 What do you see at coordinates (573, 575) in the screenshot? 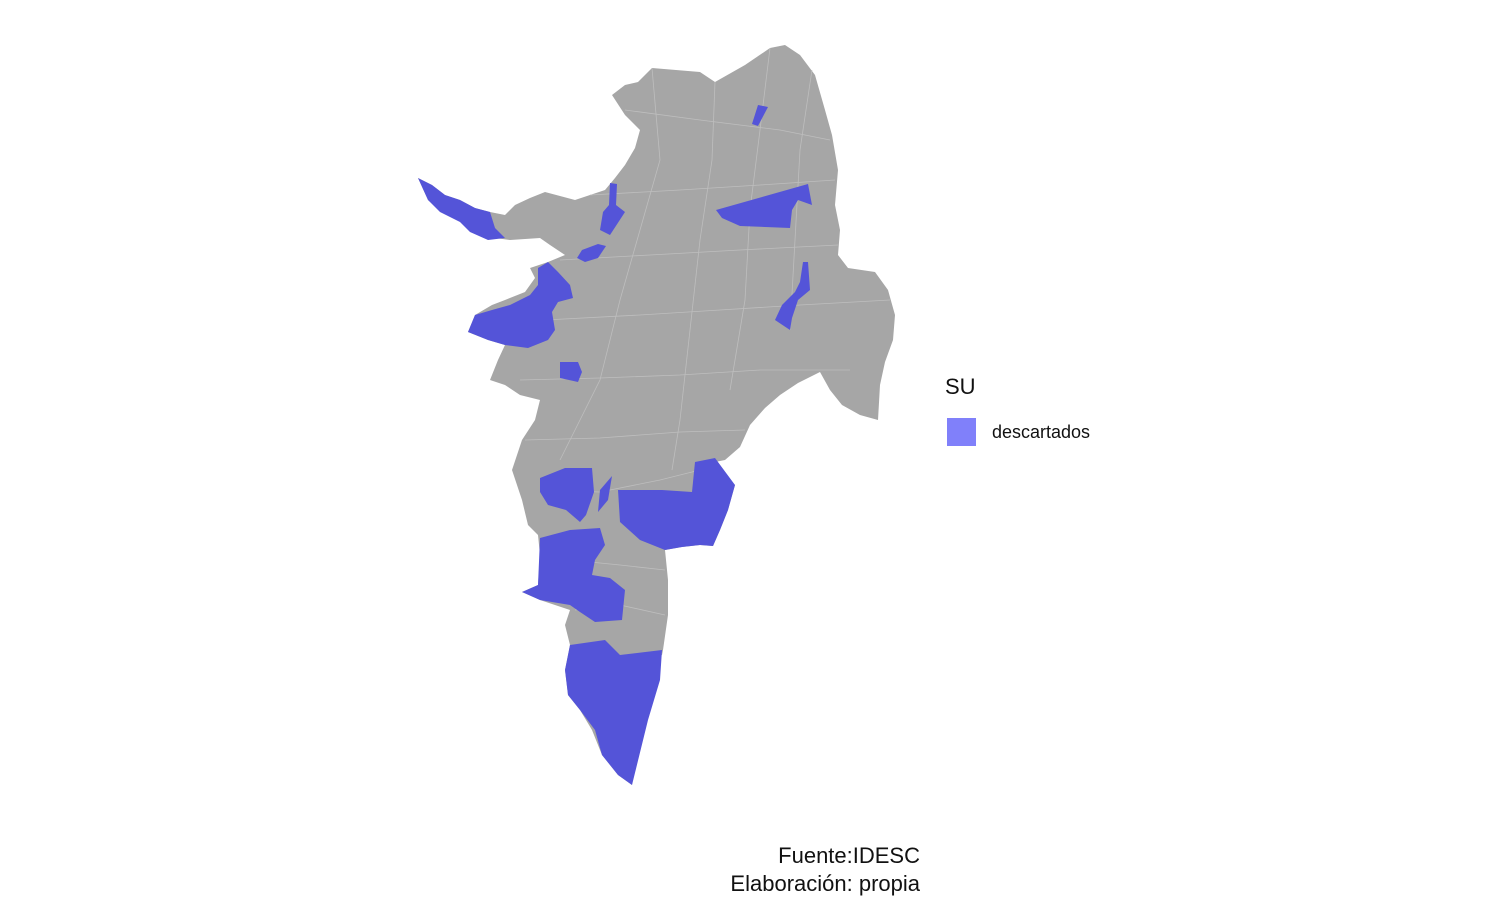
I see `zone-south` at bounding box center [573, 575].